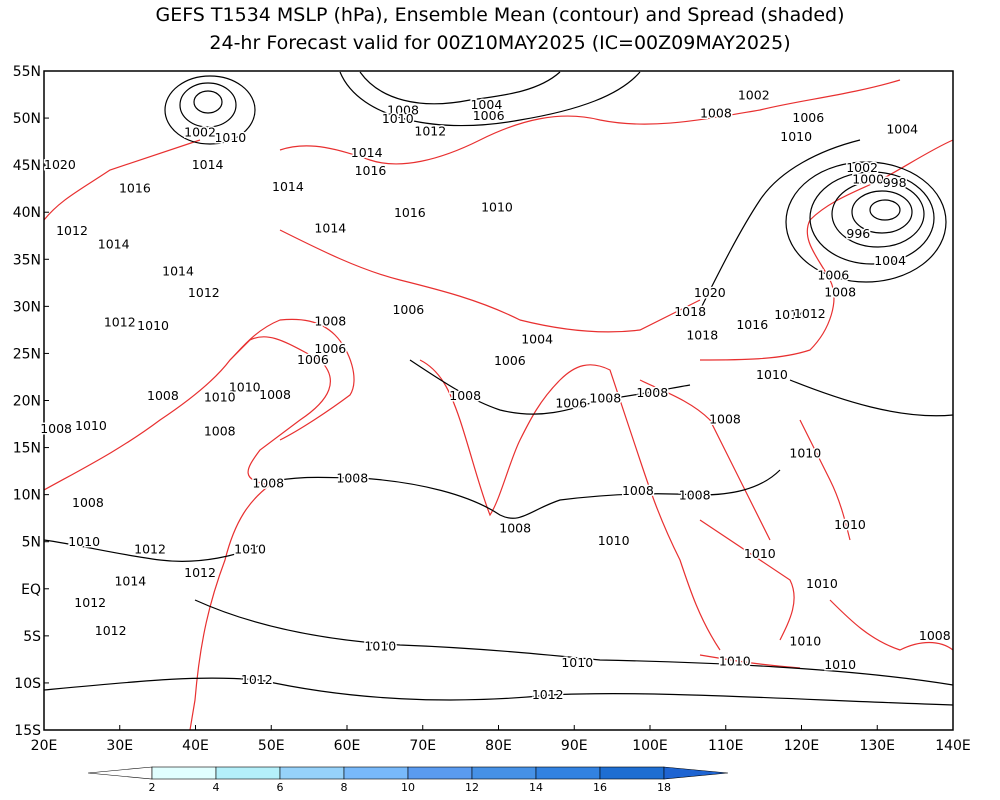 This screenshot has height=800, width=1000. I want to click on x-tick-label: 120E, so click(802, 746).